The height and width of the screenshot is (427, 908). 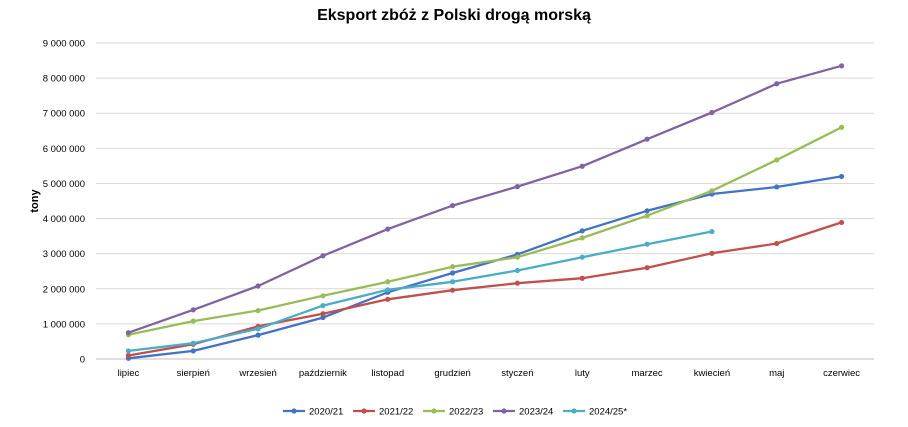 I want to click on y-axis-label: tony, so click(x=35, y=201).